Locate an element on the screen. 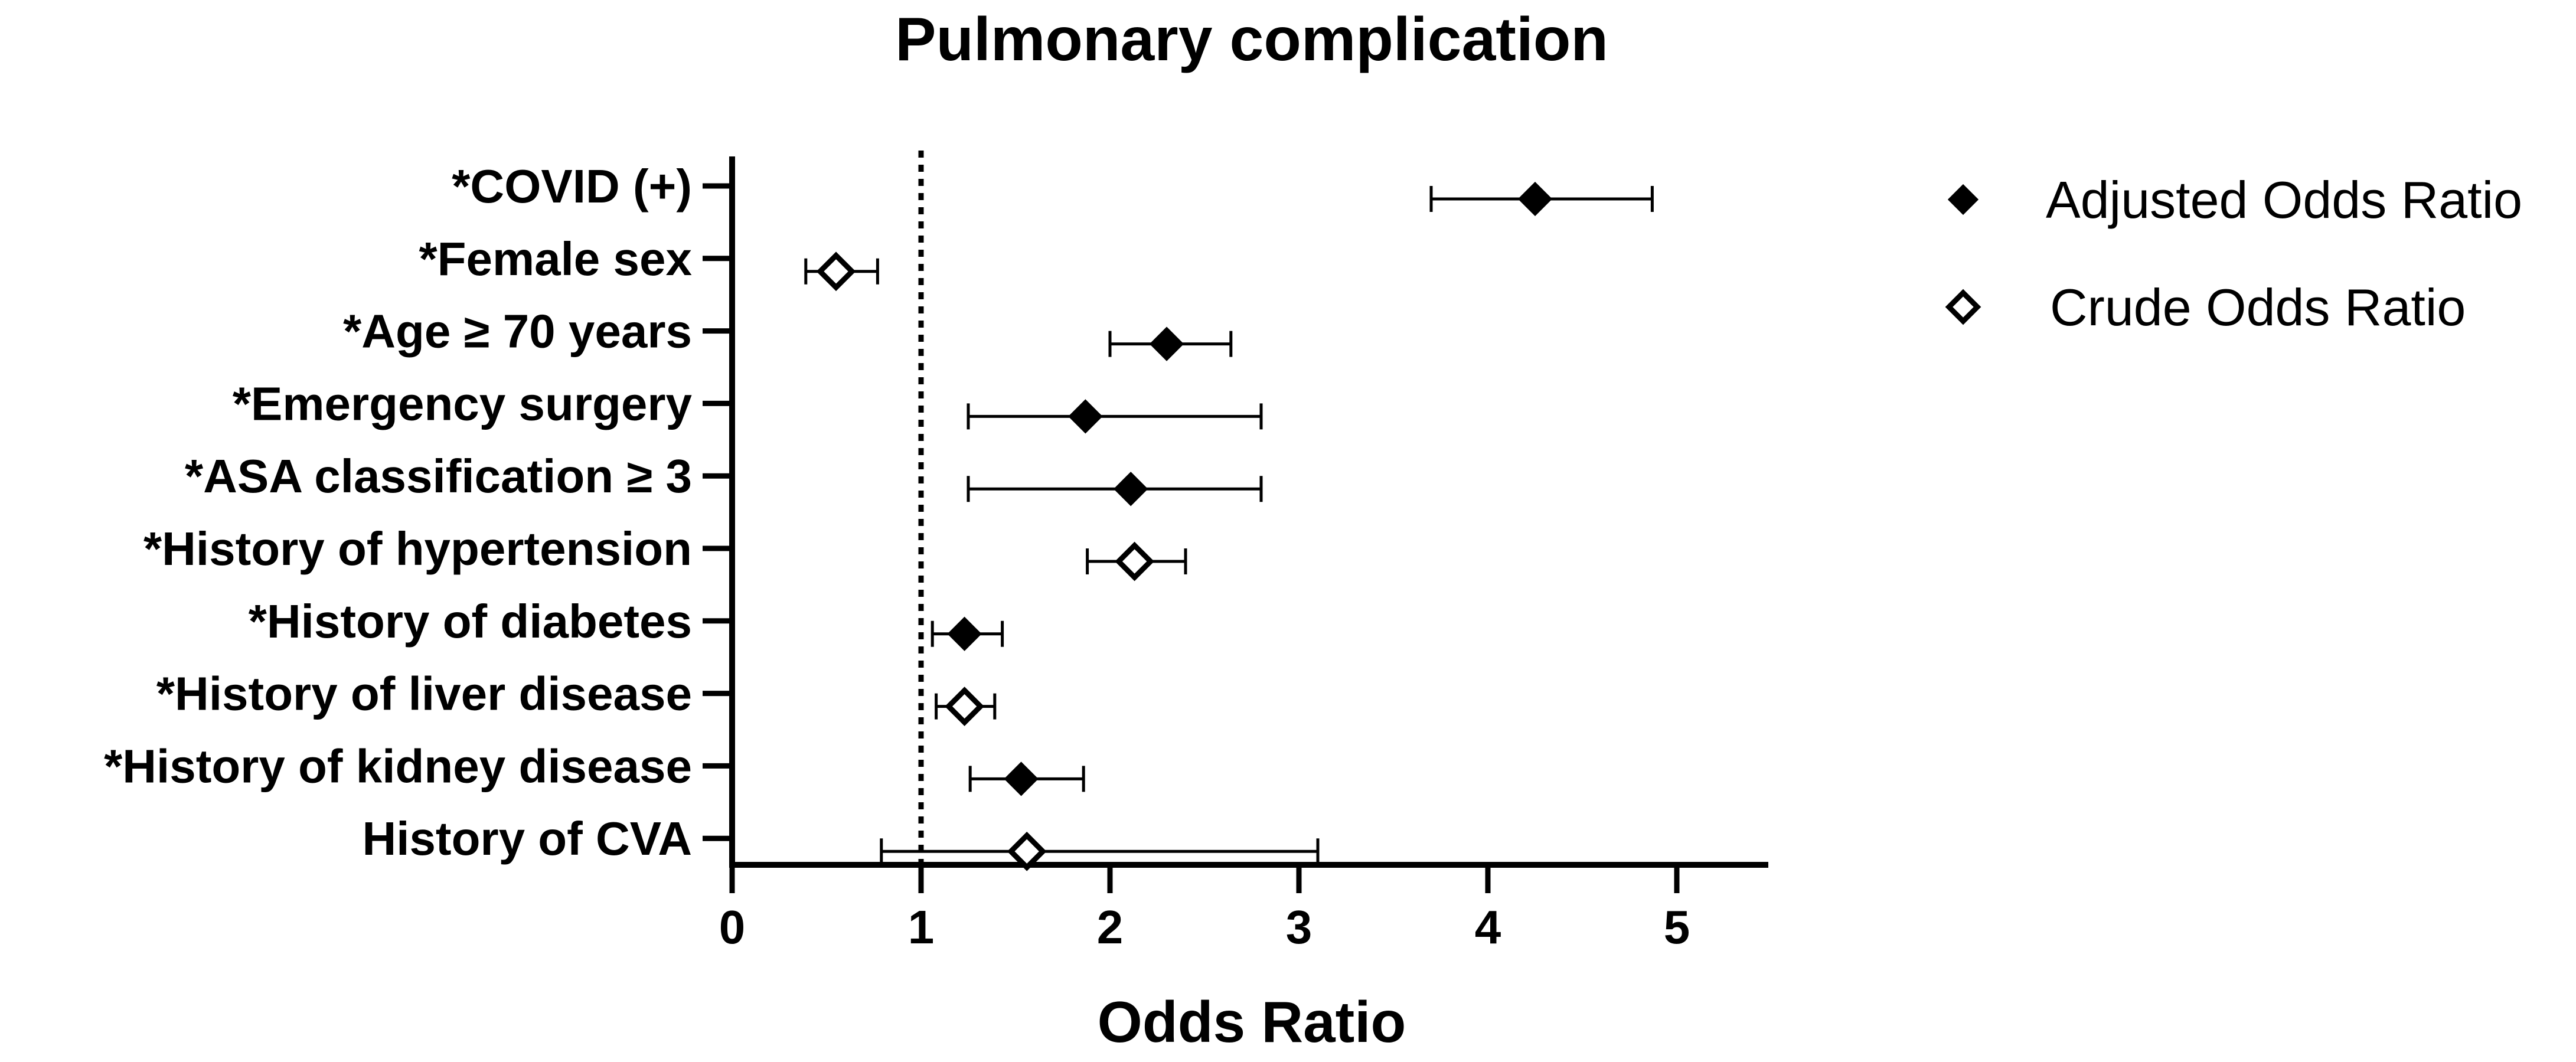 The width and height of the screenshot is (2576, 1062). legend-open-diamond-icon is located at coordinates (1963, 307).